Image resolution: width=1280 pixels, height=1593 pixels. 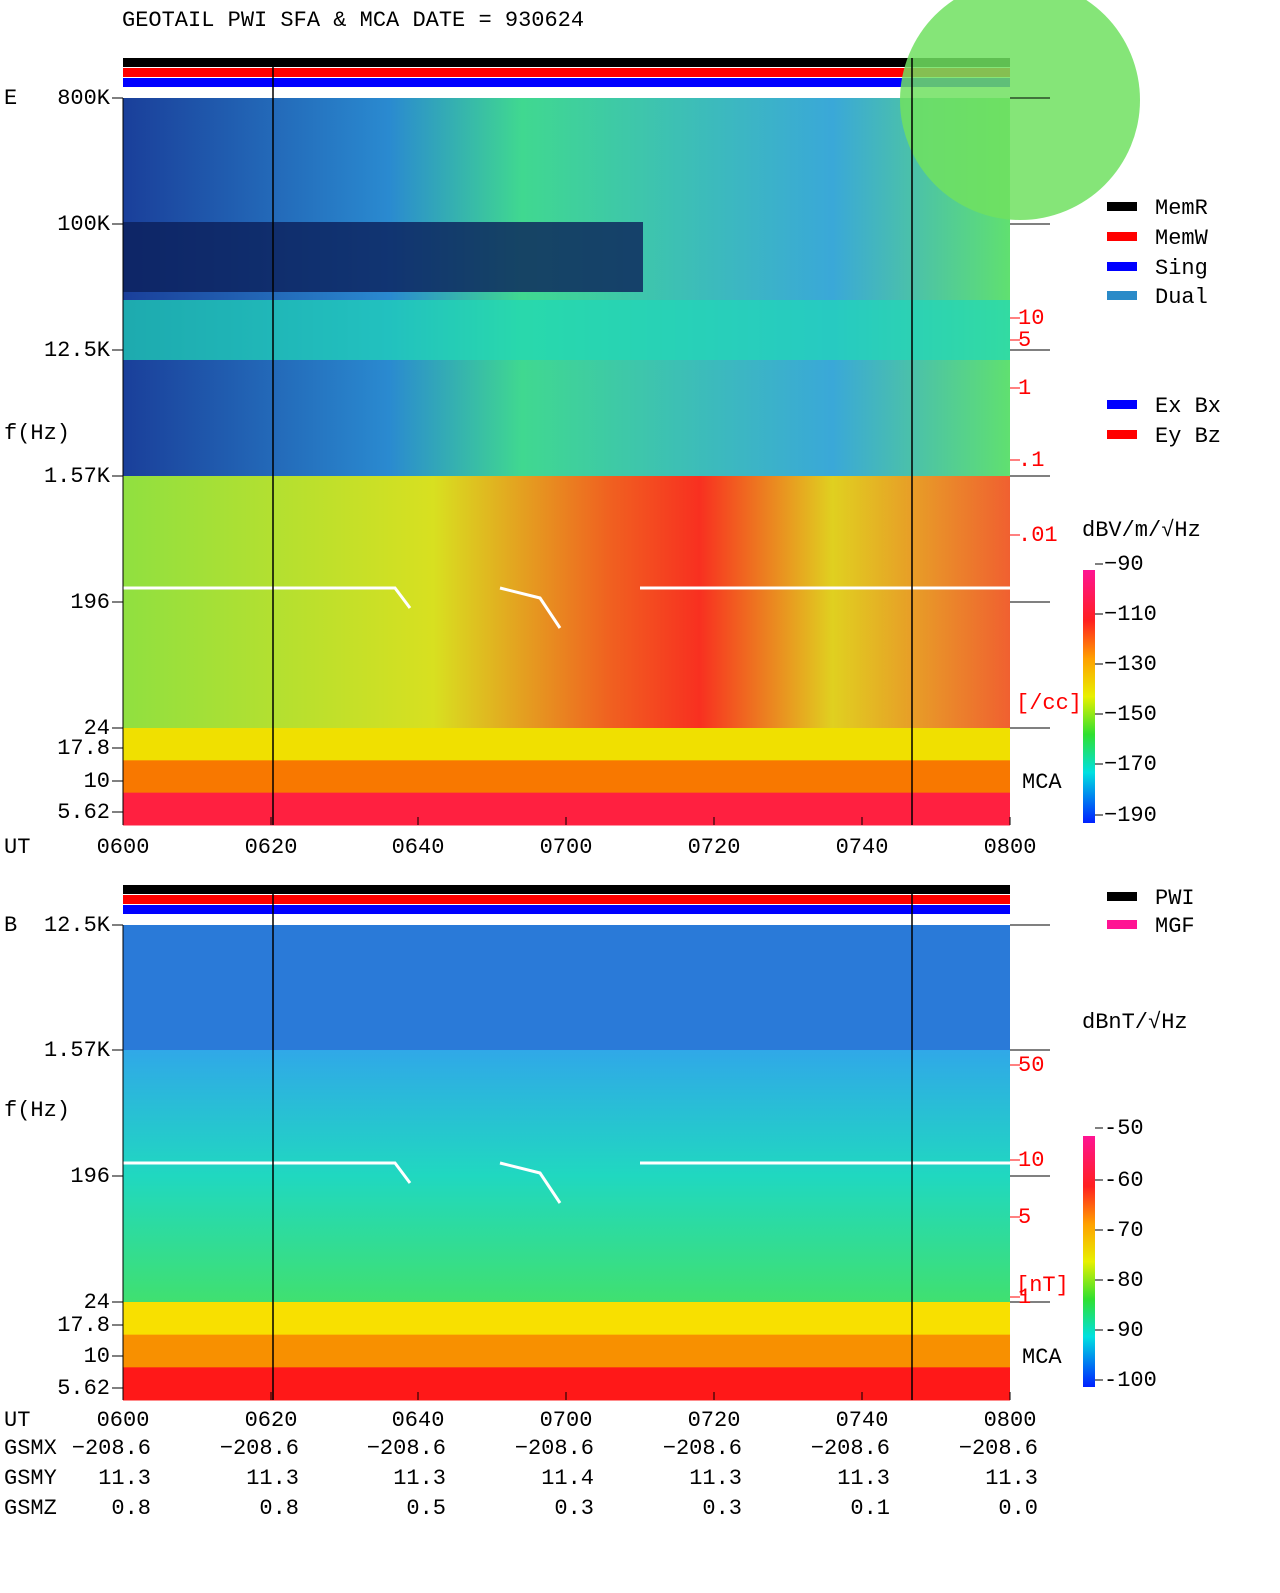 I want to click on freq-tick-label: 100K, so click(x=84, y=224).